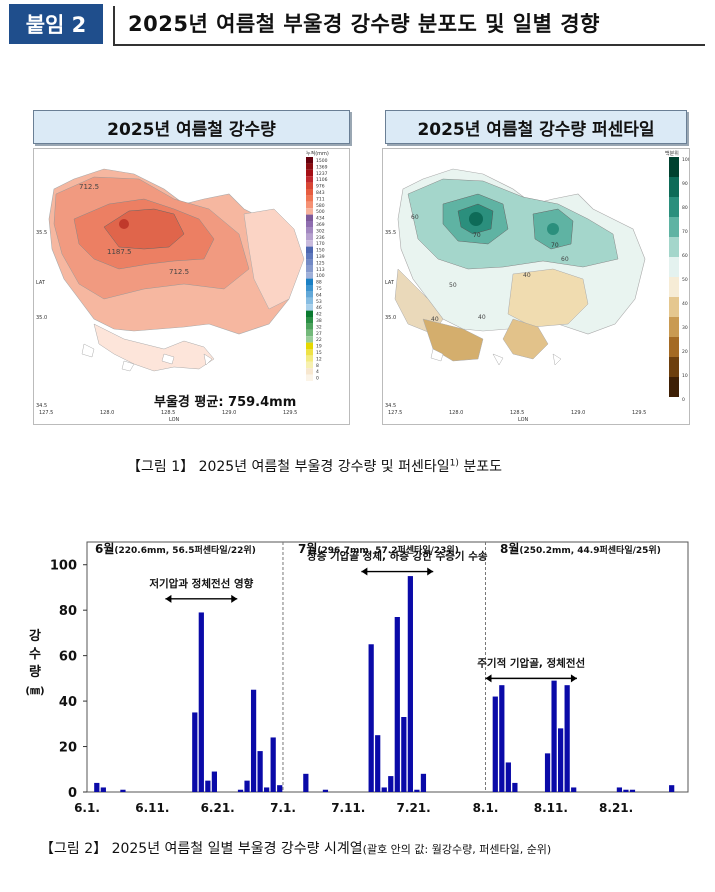 The height and width of the screenshot is (892, 715). I want to click on y-tick-label: 100, so click(63, 566).